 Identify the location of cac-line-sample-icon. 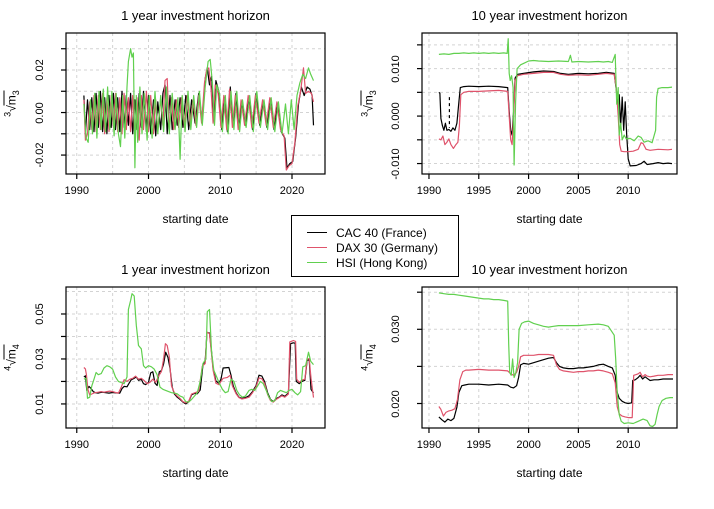
(317, 232).